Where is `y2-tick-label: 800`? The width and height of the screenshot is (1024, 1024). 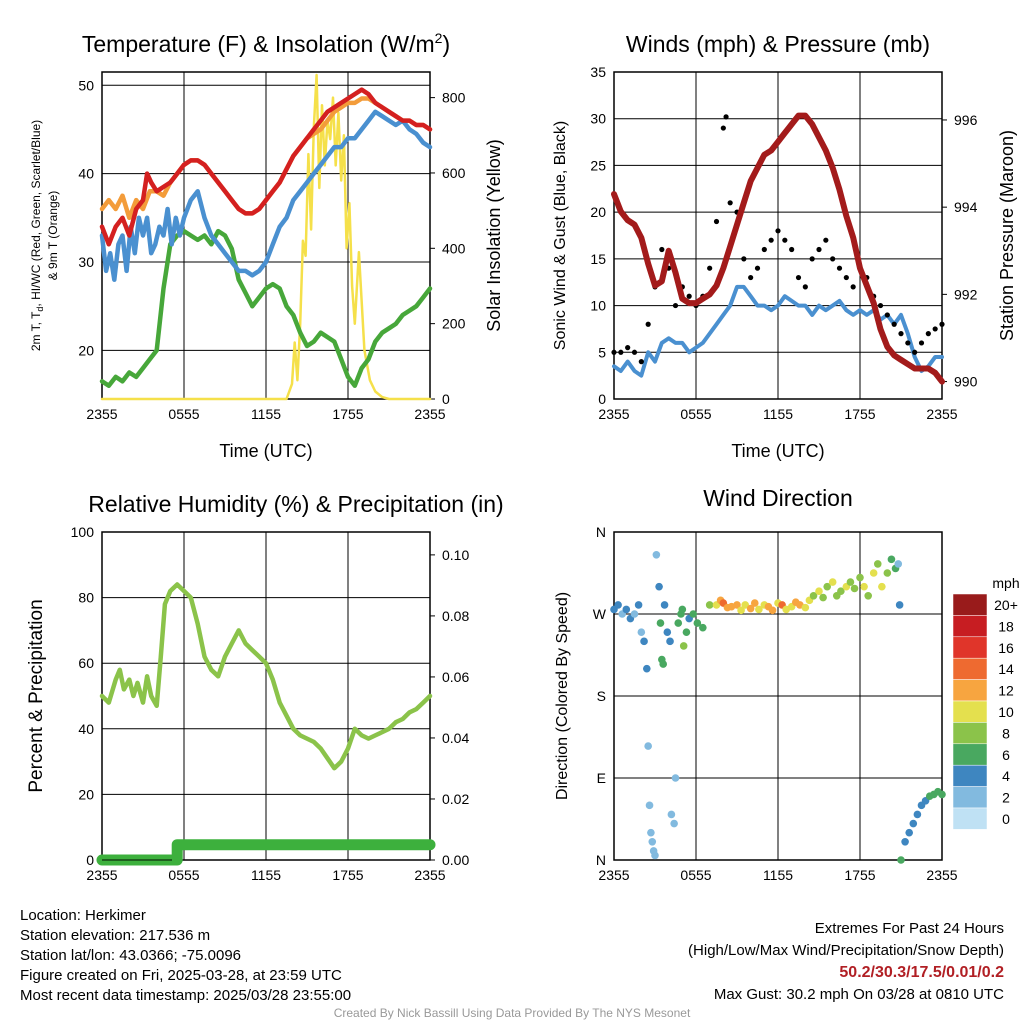 y2-tick-label: 800 is located at coordinates (454, 98).